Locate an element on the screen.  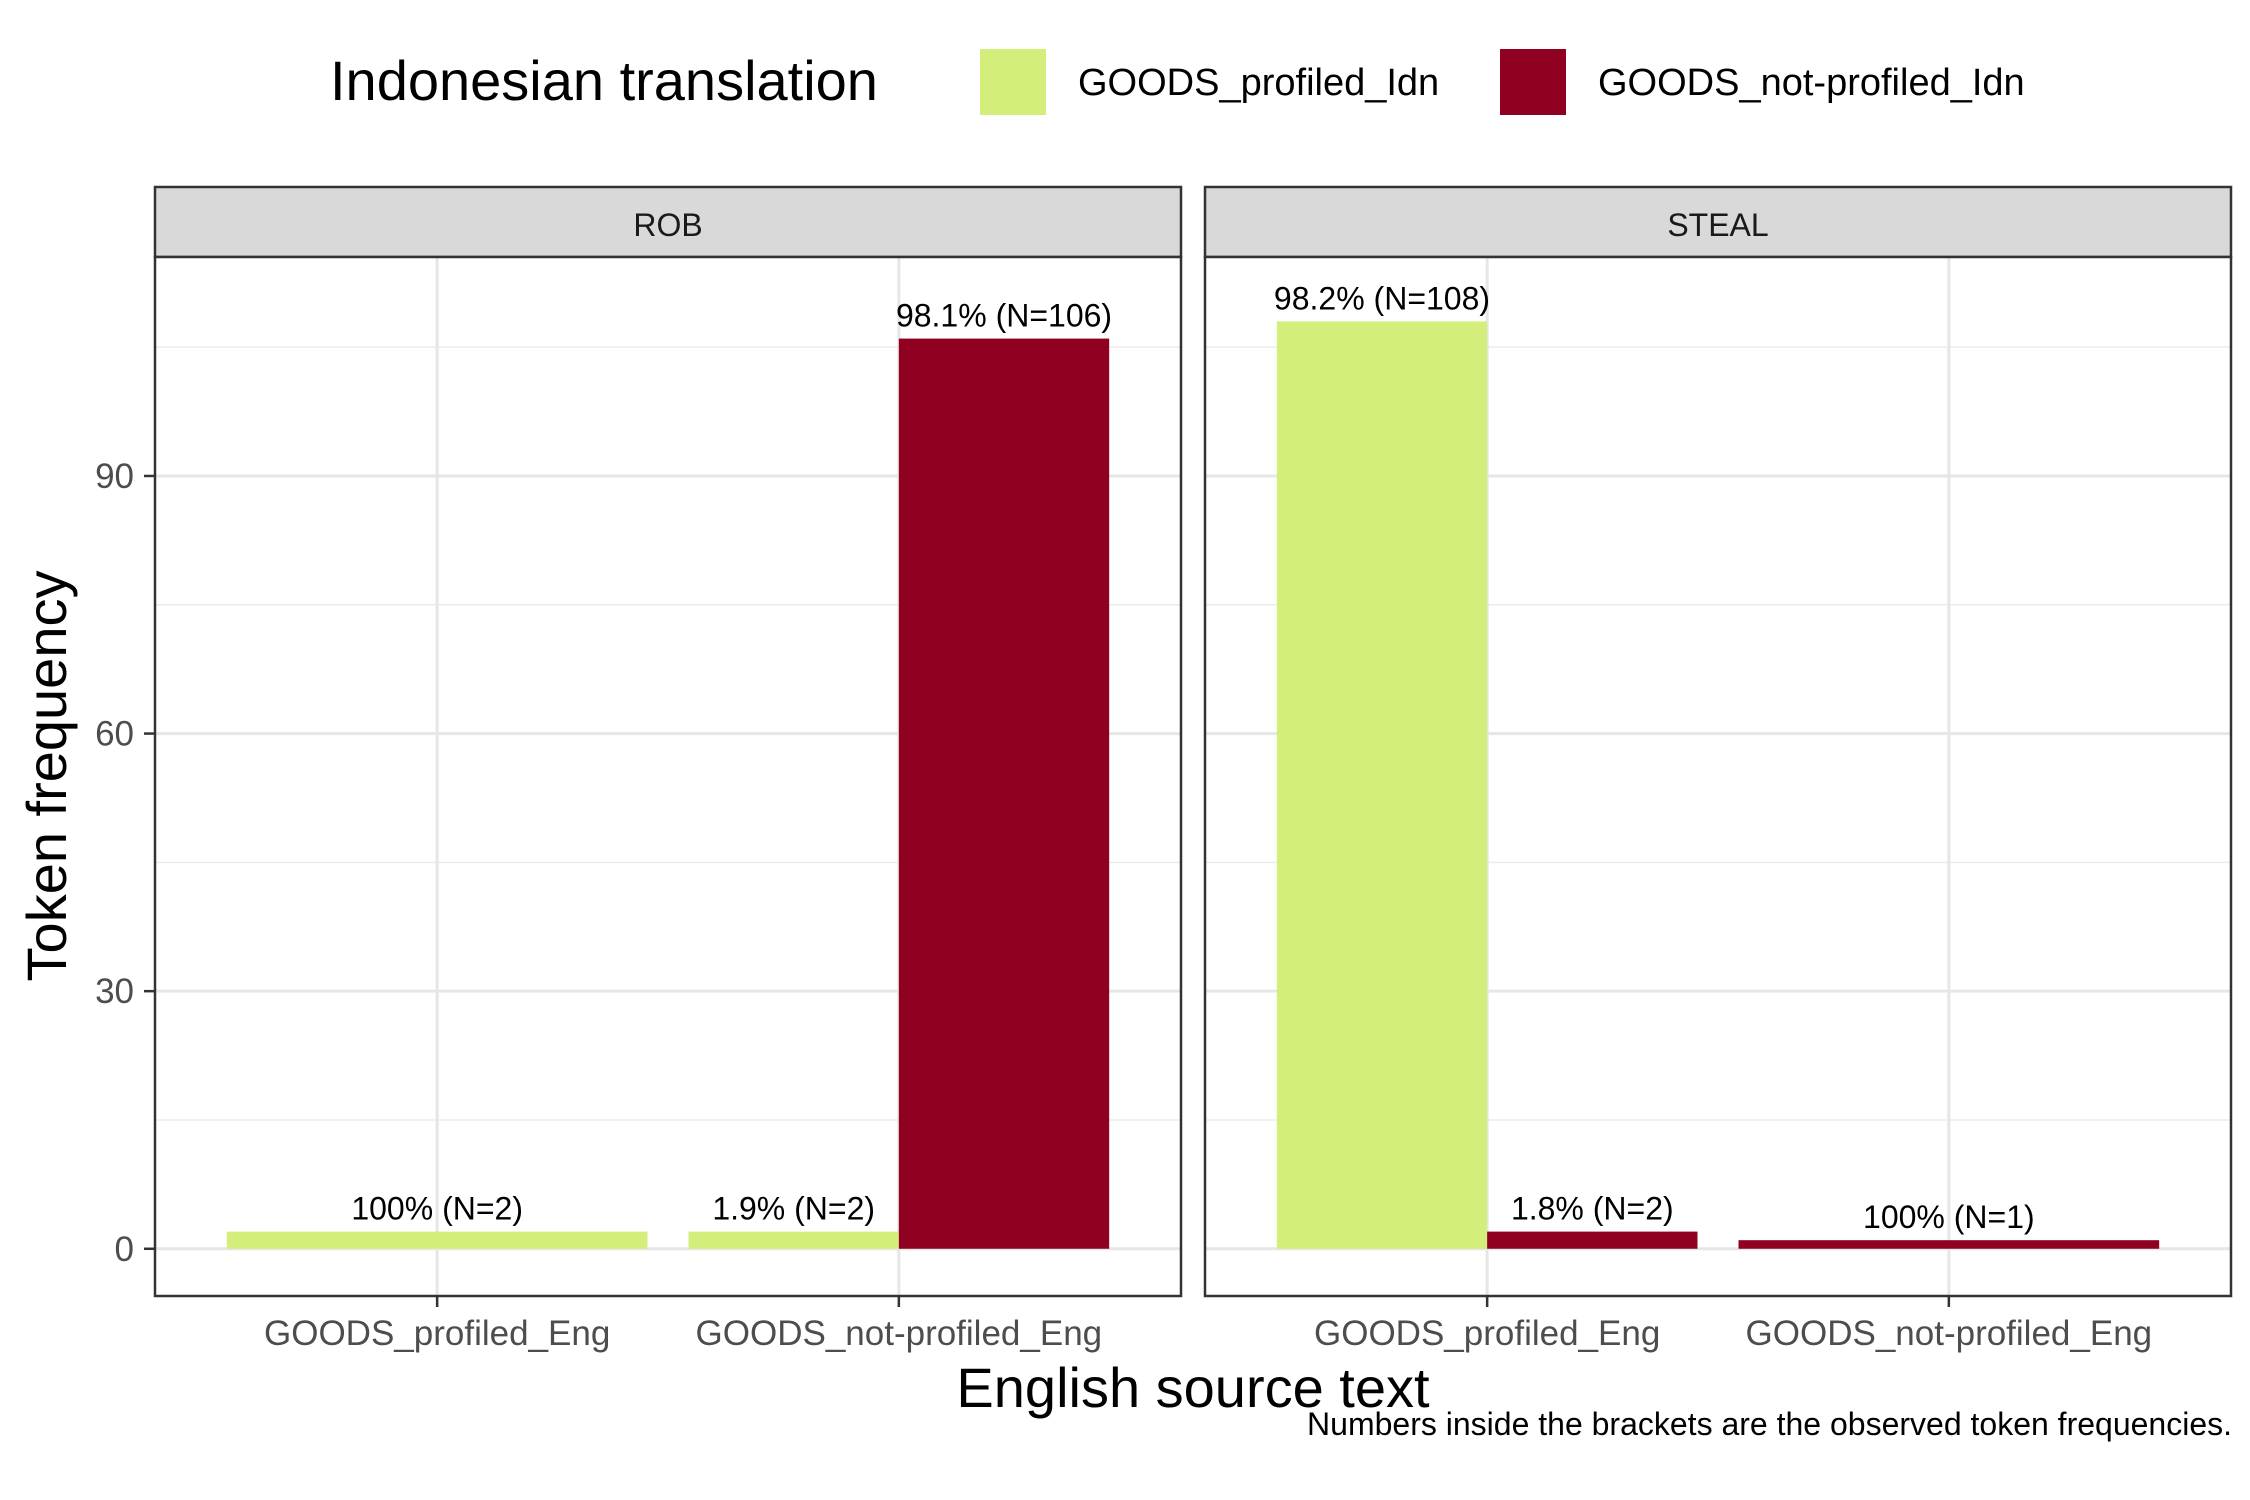
y-tick-label: 0 is located at coordinates (124, 1249).